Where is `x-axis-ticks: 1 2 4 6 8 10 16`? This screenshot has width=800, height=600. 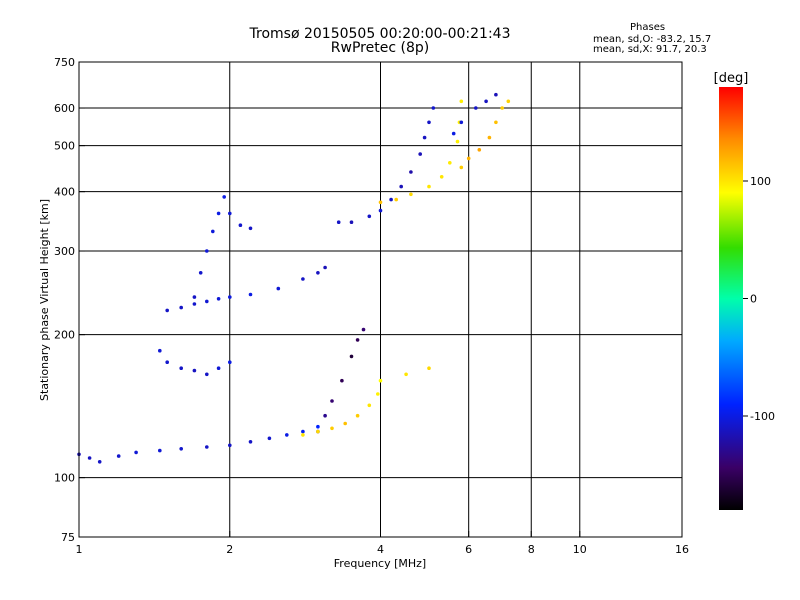
x-axis-ticks: 1 2 4 6 8 10 16 is located at coordinates (382, 543).